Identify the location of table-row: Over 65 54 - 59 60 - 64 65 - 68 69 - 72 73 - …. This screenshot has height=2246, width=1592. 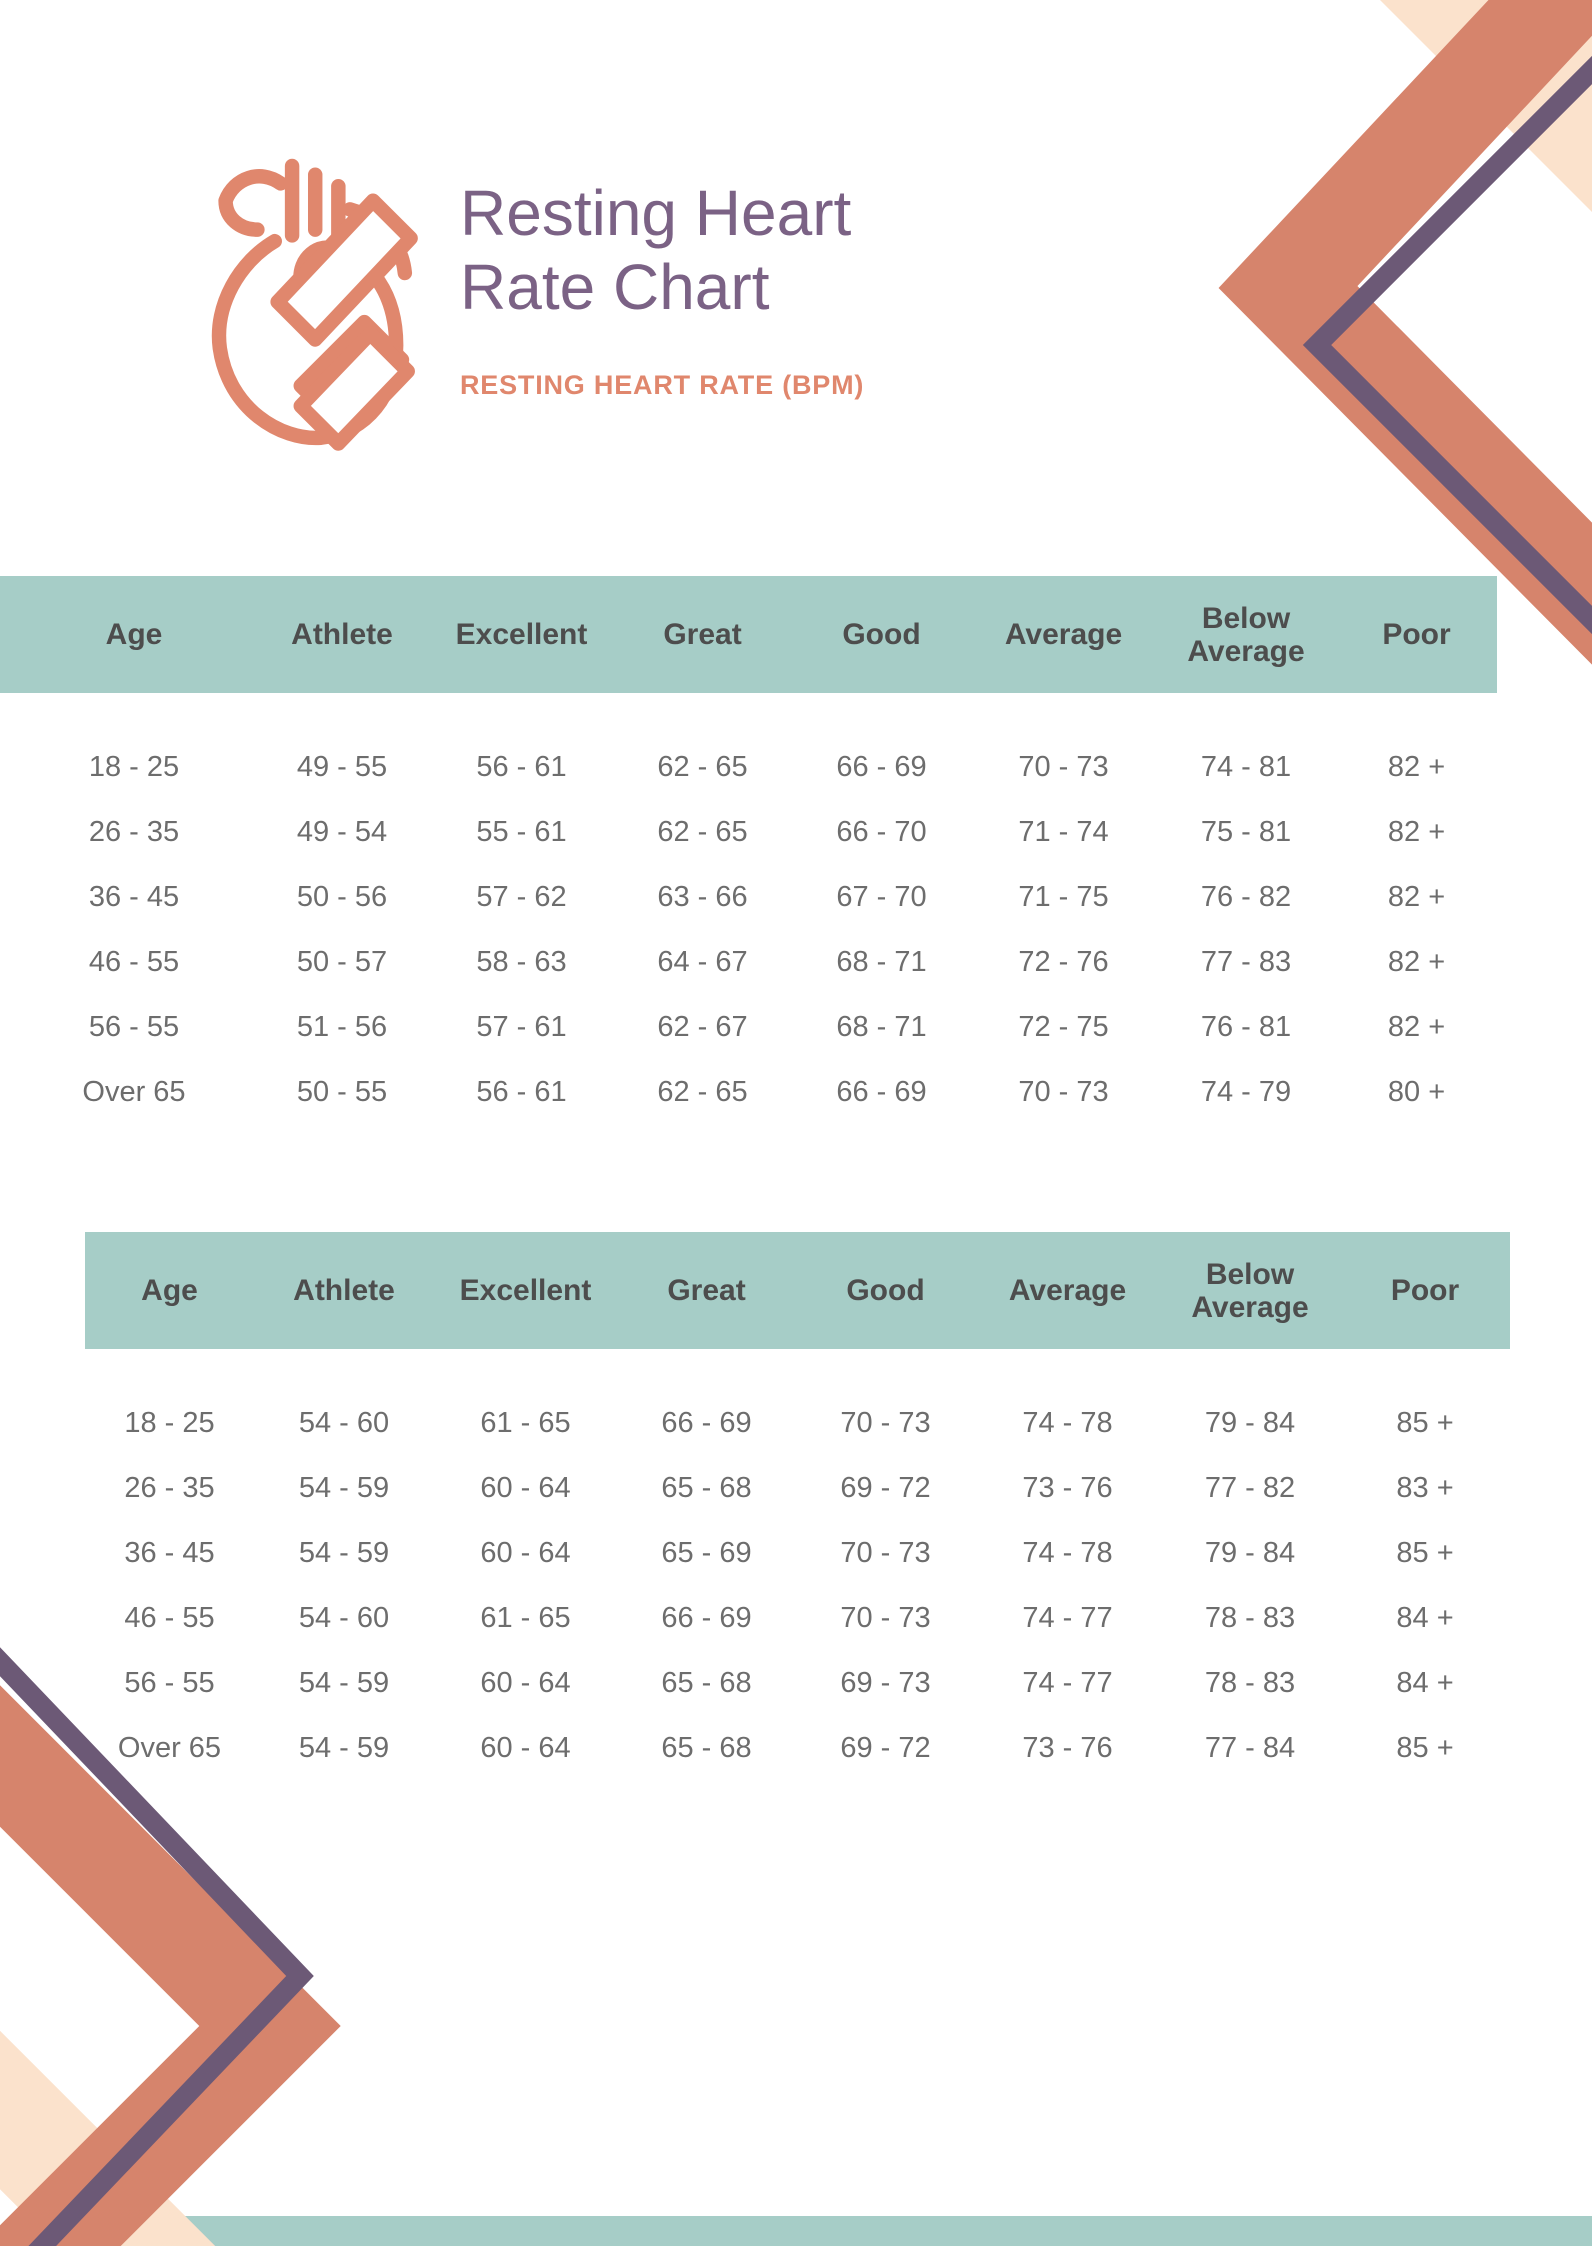
(797, 1748).